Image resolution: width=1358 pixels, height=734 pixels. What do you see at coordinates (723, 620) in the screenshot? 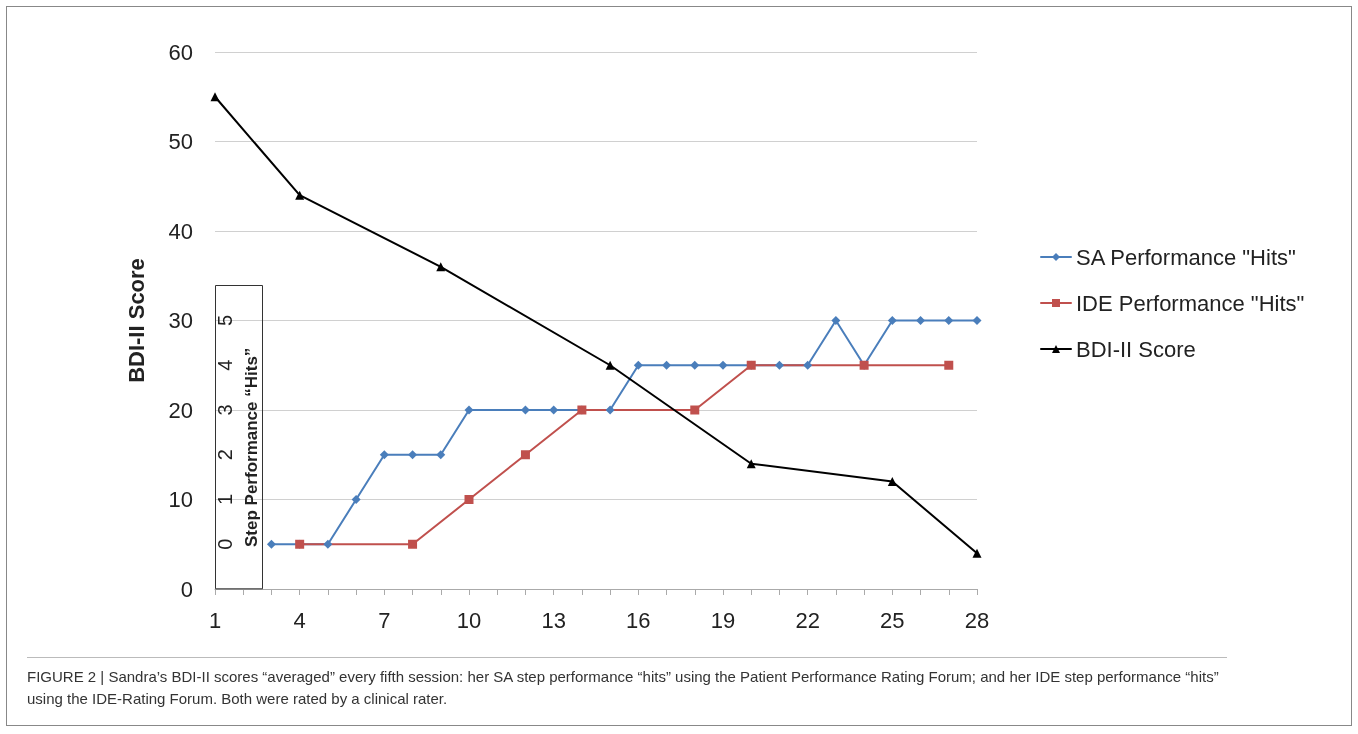
I see `x-tick-label: 19` at bounding box center [723, 620].